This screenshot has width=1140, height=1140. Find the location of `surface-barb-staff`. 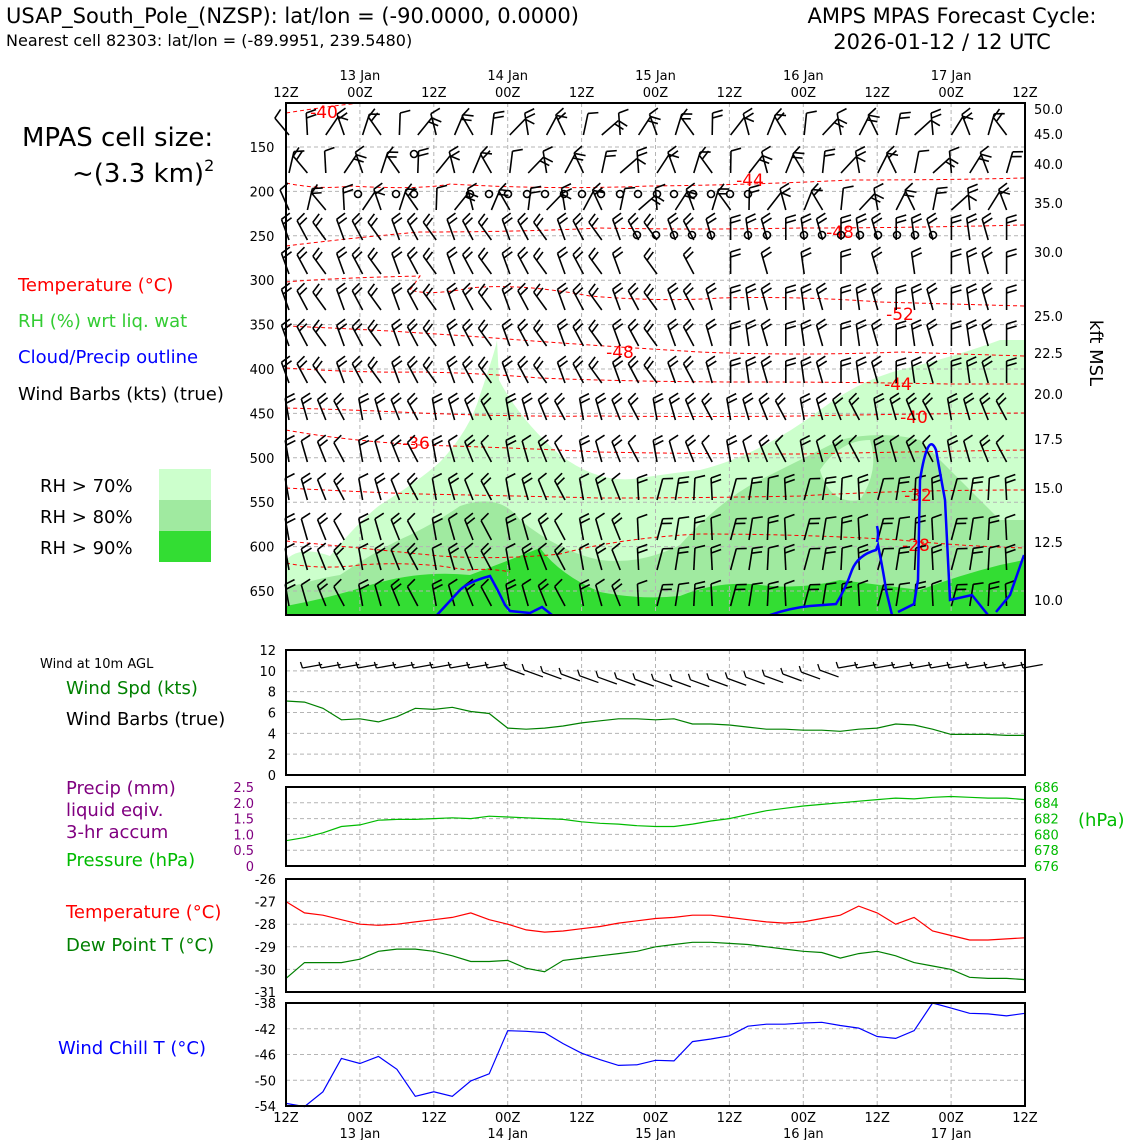

surface-barb-staff is located at coordinates (644, 682).